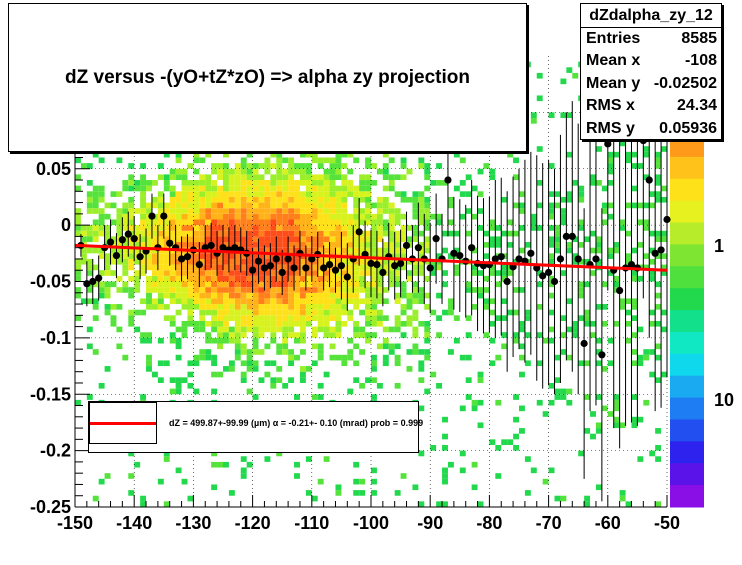 Image resolution: width=742 pixels, height=565 pixels. What do you see at coordinates (258, 261) in the screenshot?
I see `profile-point` at bounding box center [258, 261].